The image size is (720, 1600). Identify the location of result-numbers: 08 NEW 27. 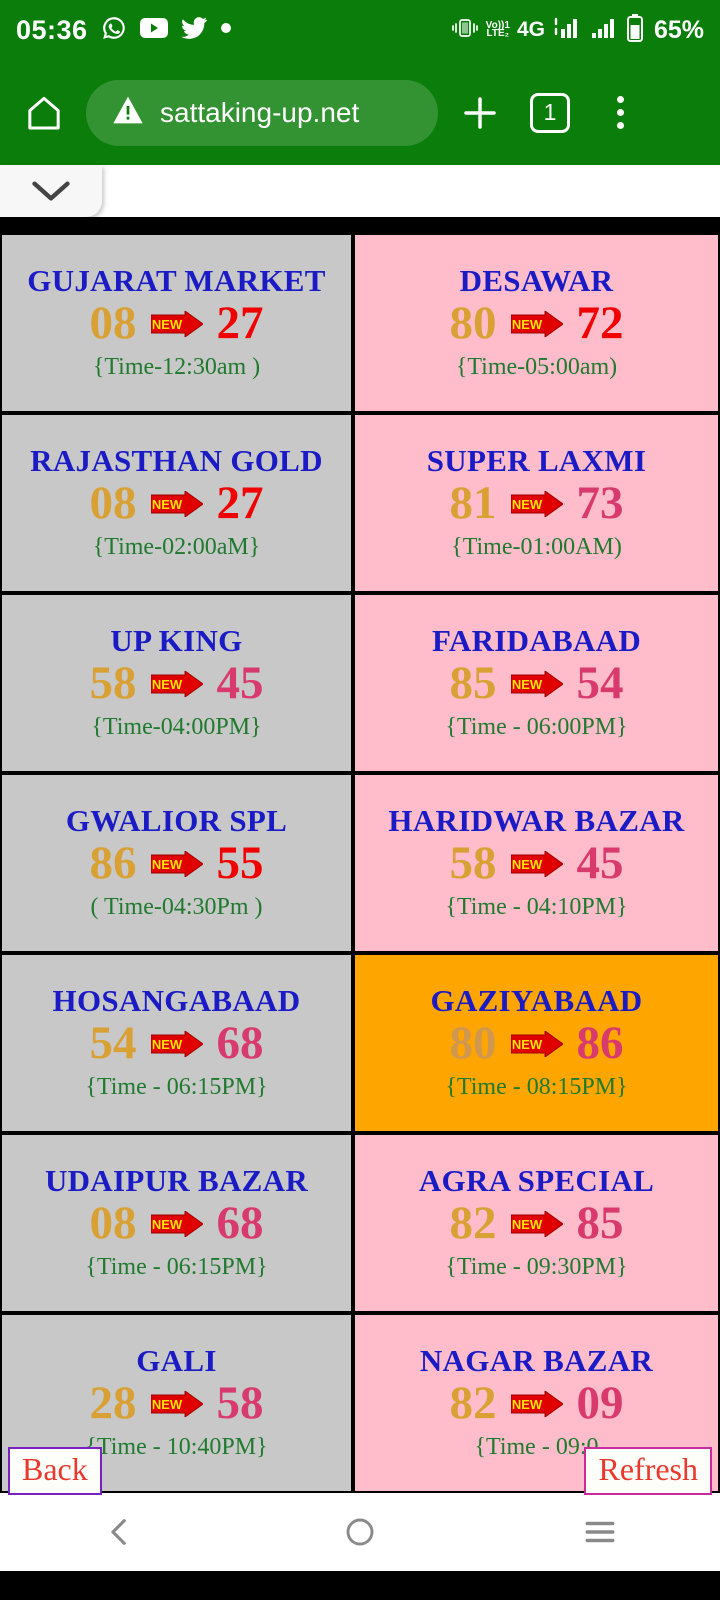
(177, 323).